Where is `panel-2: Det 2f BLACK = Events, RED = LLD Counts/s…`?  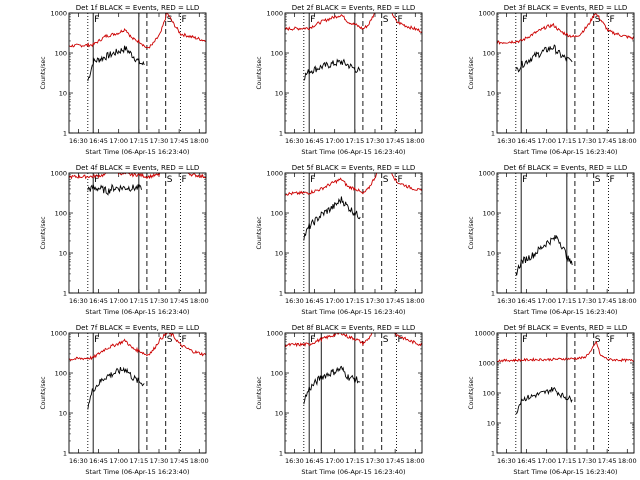 panel-2: Det 2f BLACK = Events, RED = LLD Counts/s… is located at coordinates (340, 80).